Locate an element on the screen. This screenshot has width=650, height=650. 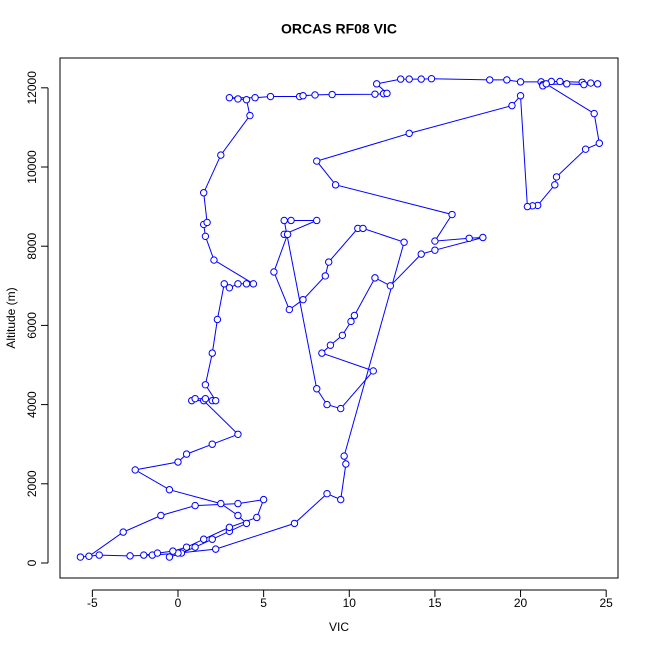
chart-title: ORCAS RF08 VIC is located at coordinates (339, 29).